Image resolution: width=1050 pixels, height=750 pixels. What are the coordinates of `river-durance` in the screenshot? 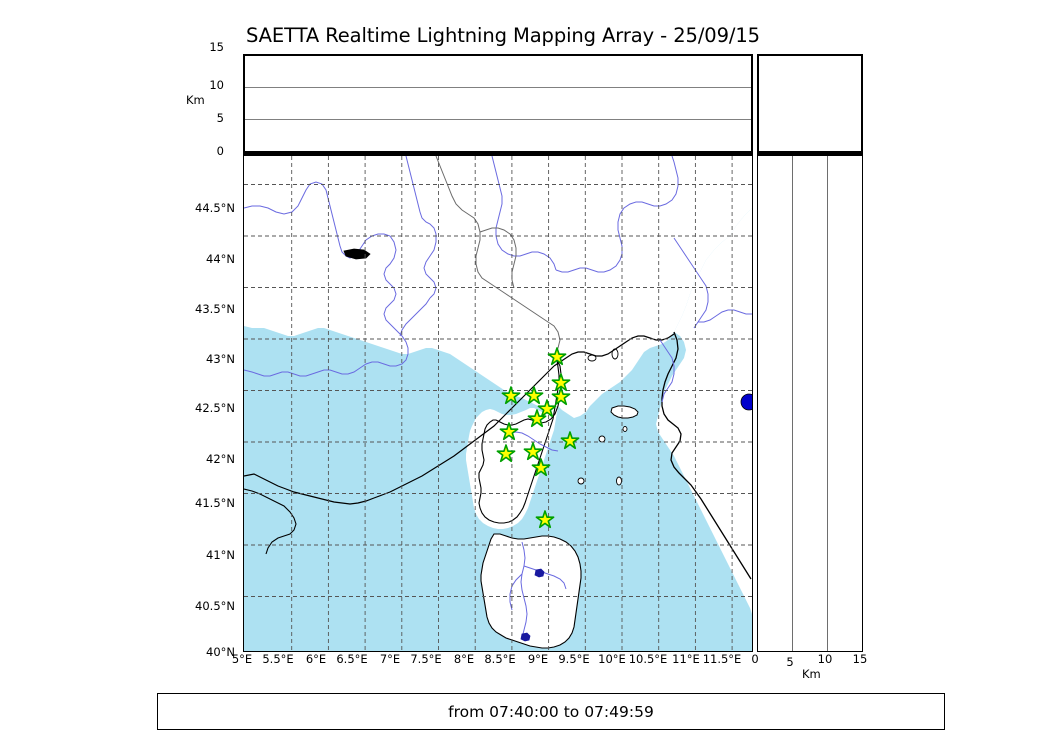 It's located at (415, 317).